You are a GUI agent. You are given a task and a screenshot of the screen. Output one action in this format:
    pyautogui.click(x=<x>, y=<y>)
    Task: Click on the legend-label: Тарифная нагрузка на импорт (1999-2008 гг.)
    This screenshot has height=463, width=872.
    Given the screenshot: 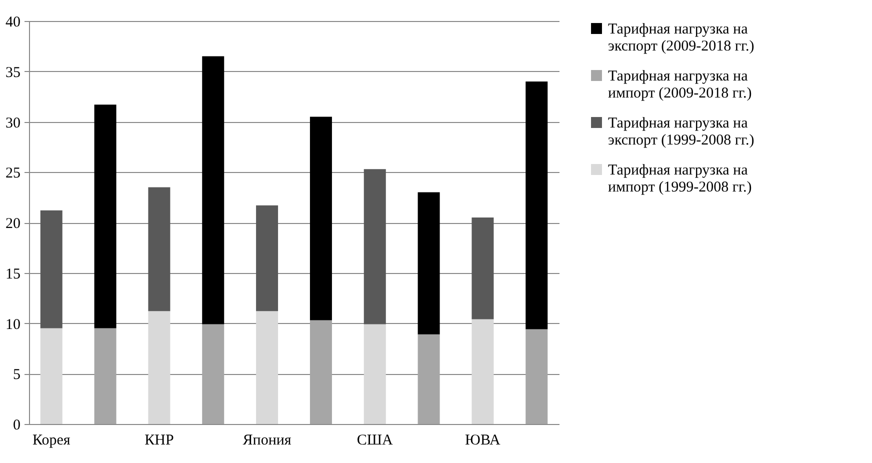 What is the action you would take?
    pyautogui.click(x=680, y=179)
    